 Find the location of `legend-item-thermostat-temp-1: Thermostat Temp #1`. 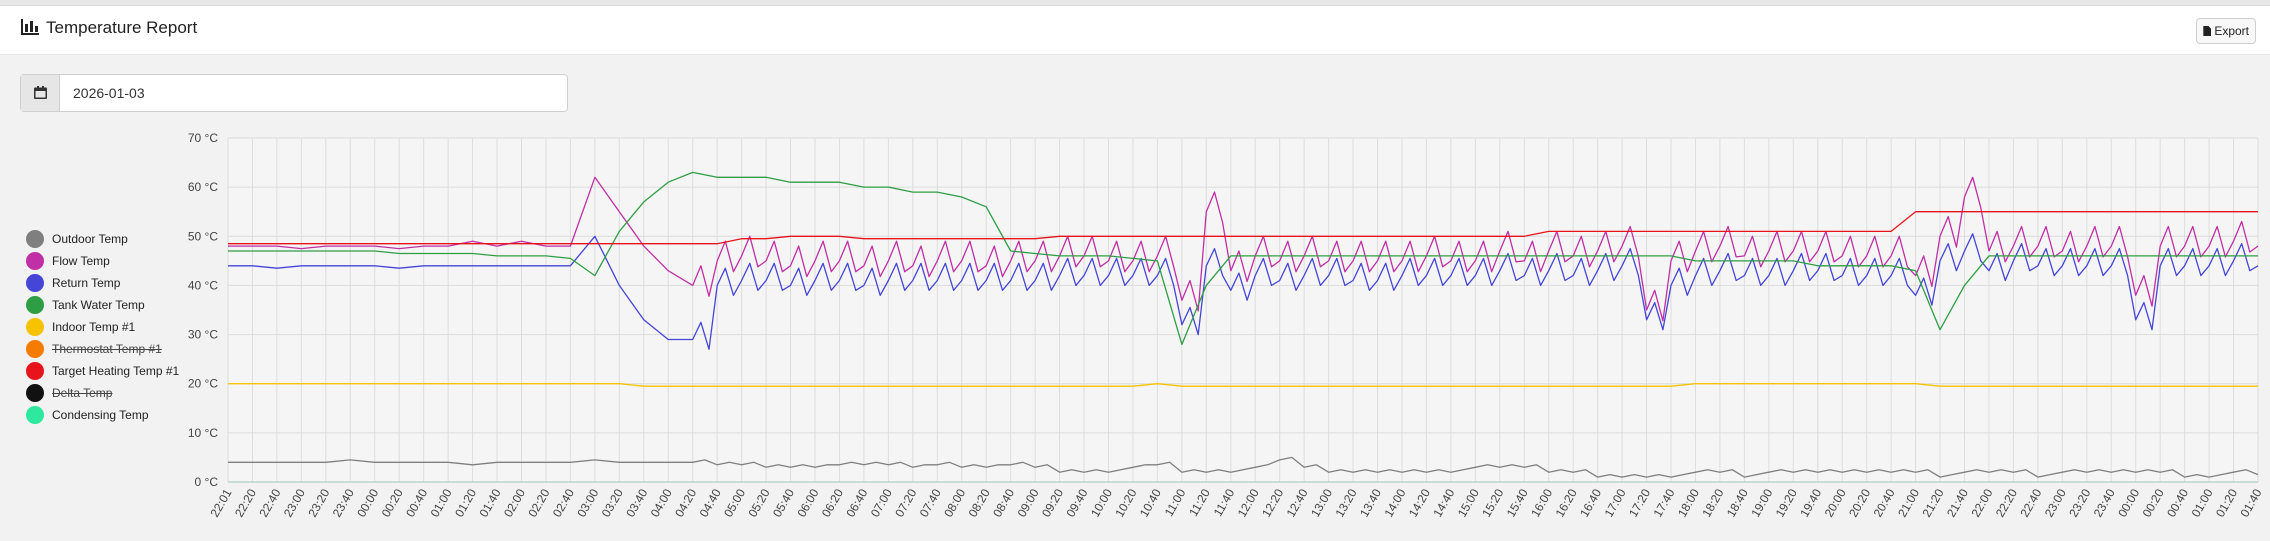

legend-item-thermostat-temp-1: Thermostat Temp #1 is located at coordinates (102, 349).